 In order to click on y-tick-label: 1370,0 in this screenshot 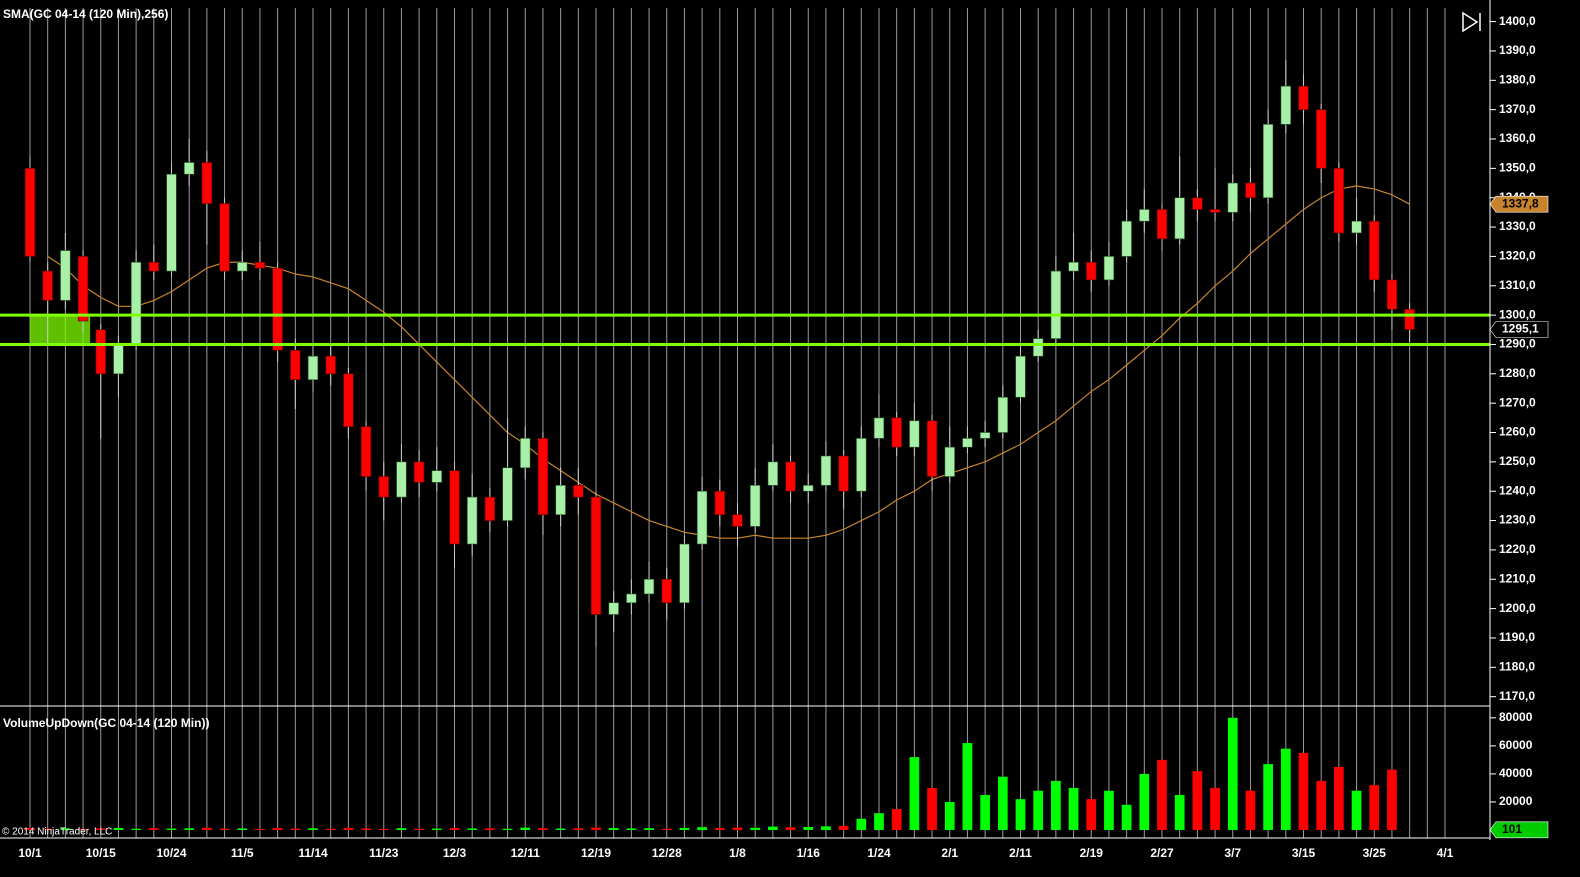, I will do `click(1517, 109)`.